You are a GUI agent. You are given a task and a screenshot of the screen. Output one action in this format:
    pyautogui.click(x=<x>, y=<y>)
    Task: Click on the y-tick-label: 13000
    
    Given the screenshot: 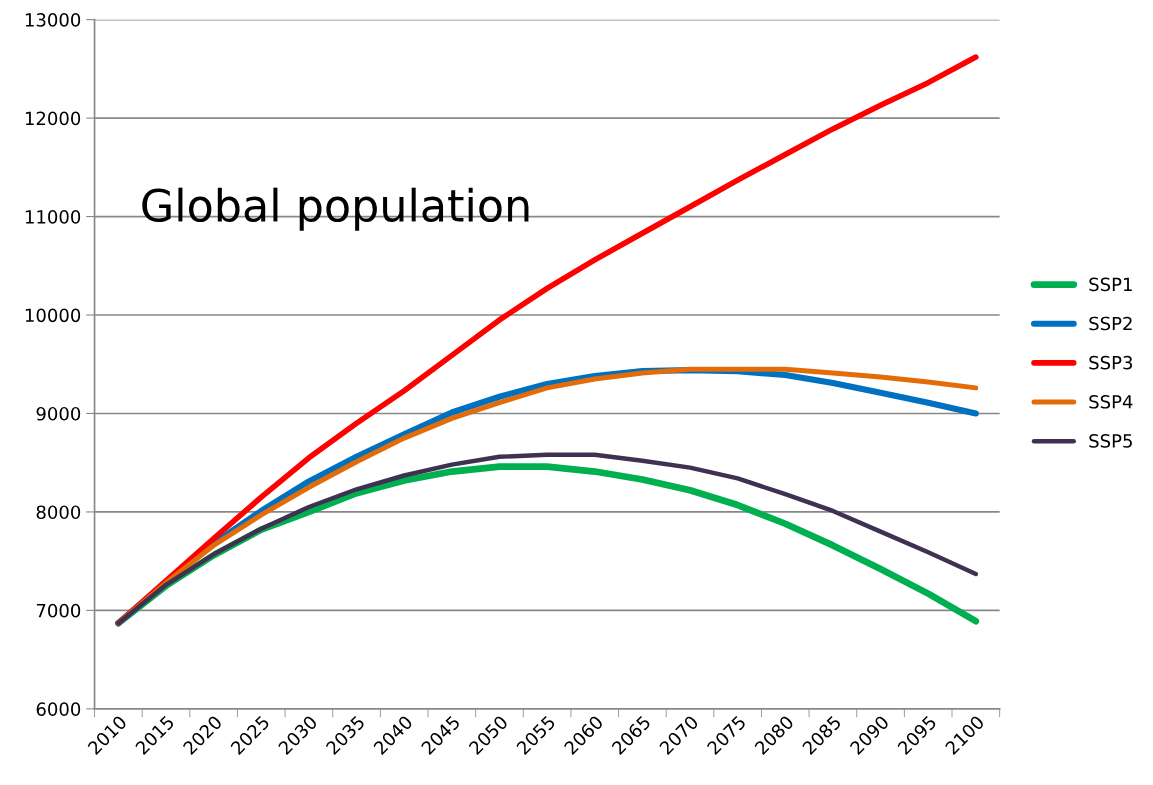 What is the action you would take?
    pyautogui.click(x=53, y=20)
    